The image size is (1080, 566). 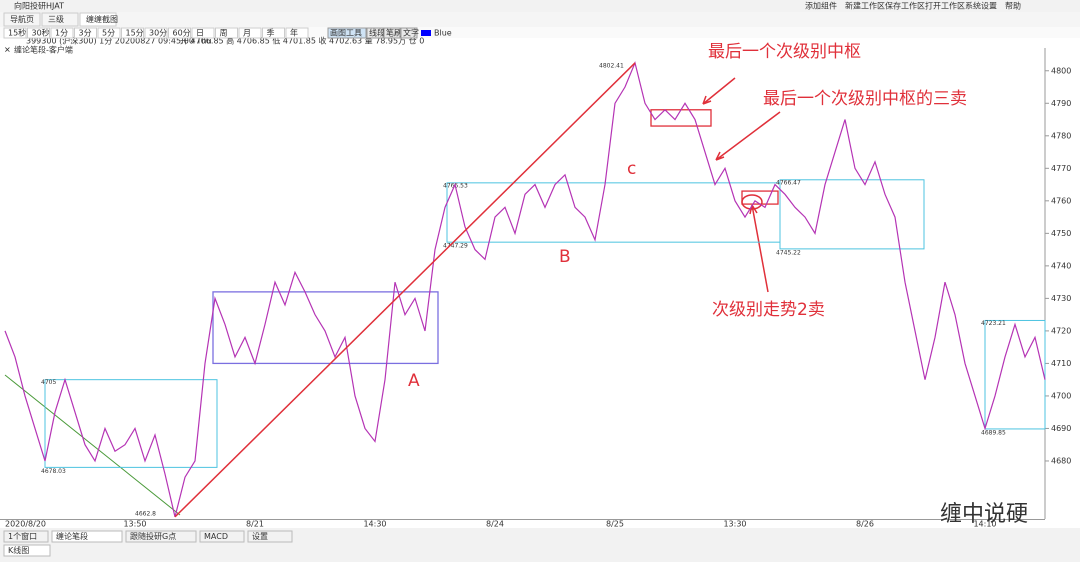 I want to click on zhongshu-low: 4678.03, so click(x=53, y=471).